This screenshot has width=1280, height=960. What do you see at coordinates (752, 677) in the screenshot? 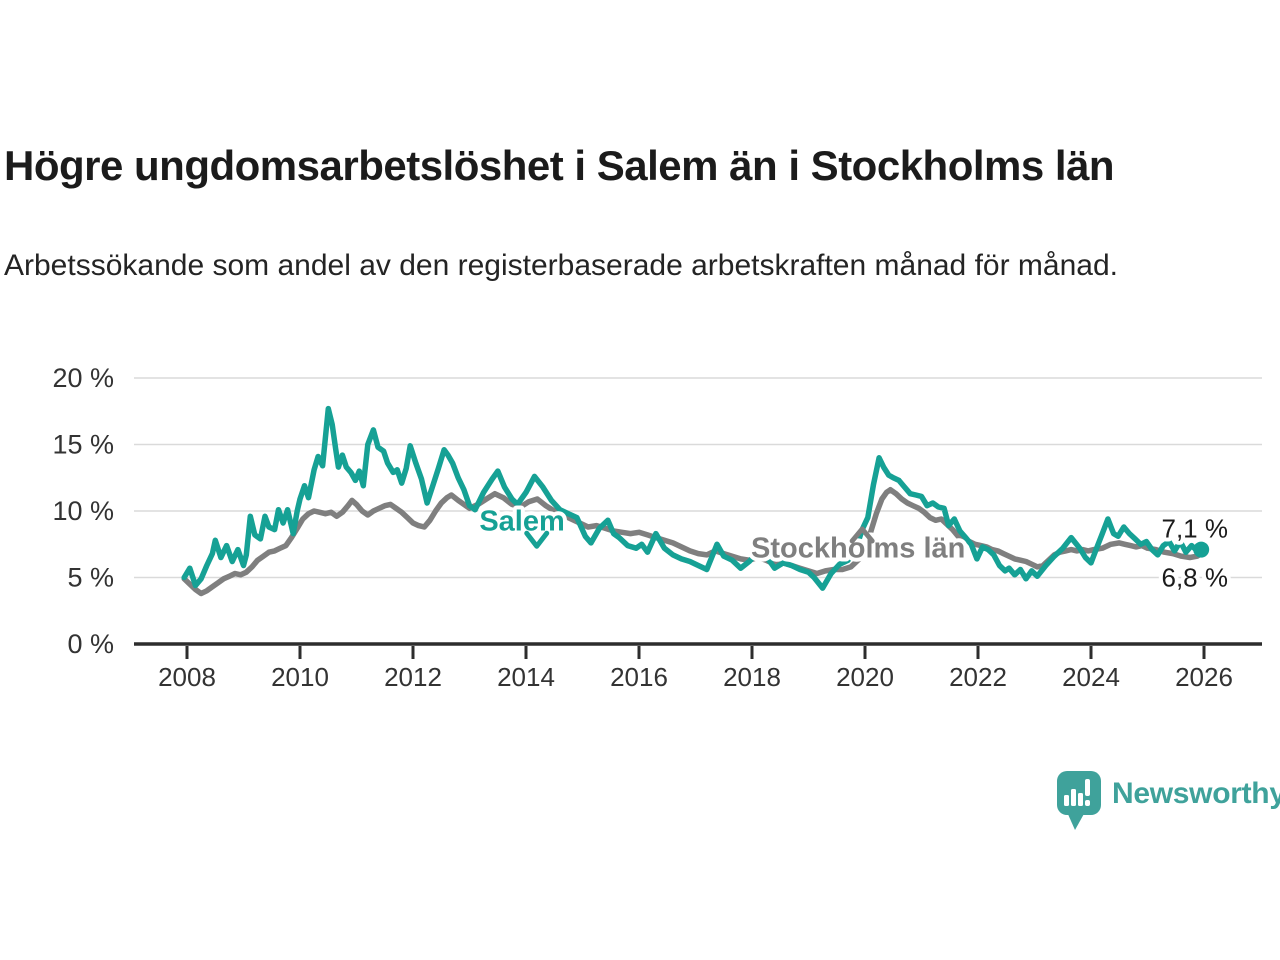
I see `x-axis-tick-label: 2018` at bounding box center [752, 677].